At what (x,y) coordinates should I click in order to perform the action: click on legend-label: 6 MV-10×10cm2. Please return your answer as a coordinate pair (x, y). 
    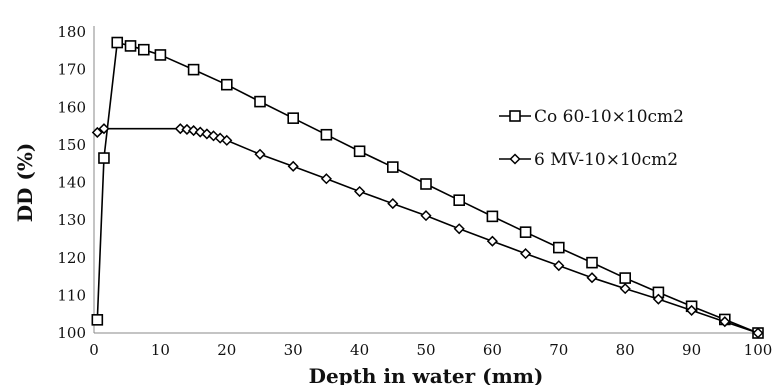
    Looking at the image, I should click on (606, 160).